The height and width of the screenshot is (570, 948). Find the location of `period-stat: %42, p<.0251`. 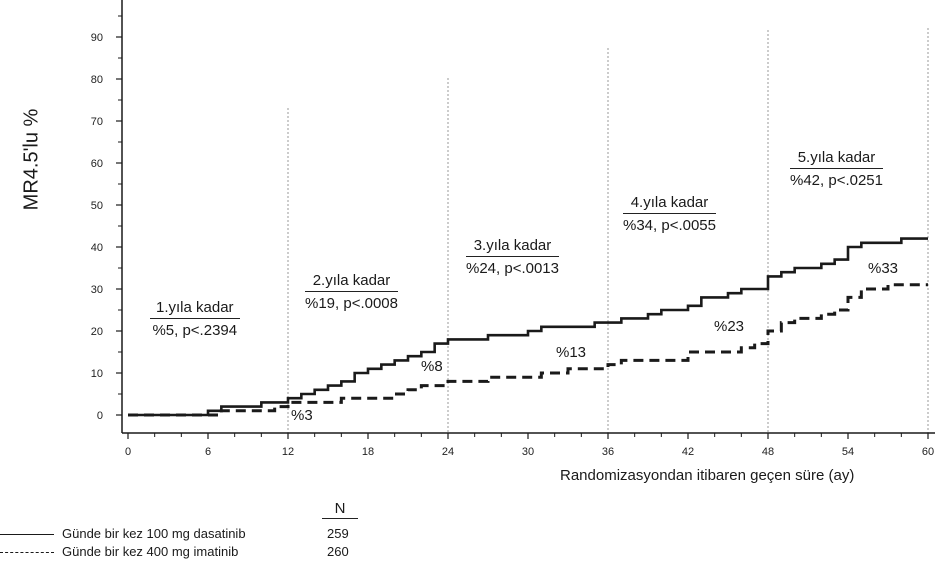

period-stat: %42, p<.0251 is located at coordinates (836, 180).